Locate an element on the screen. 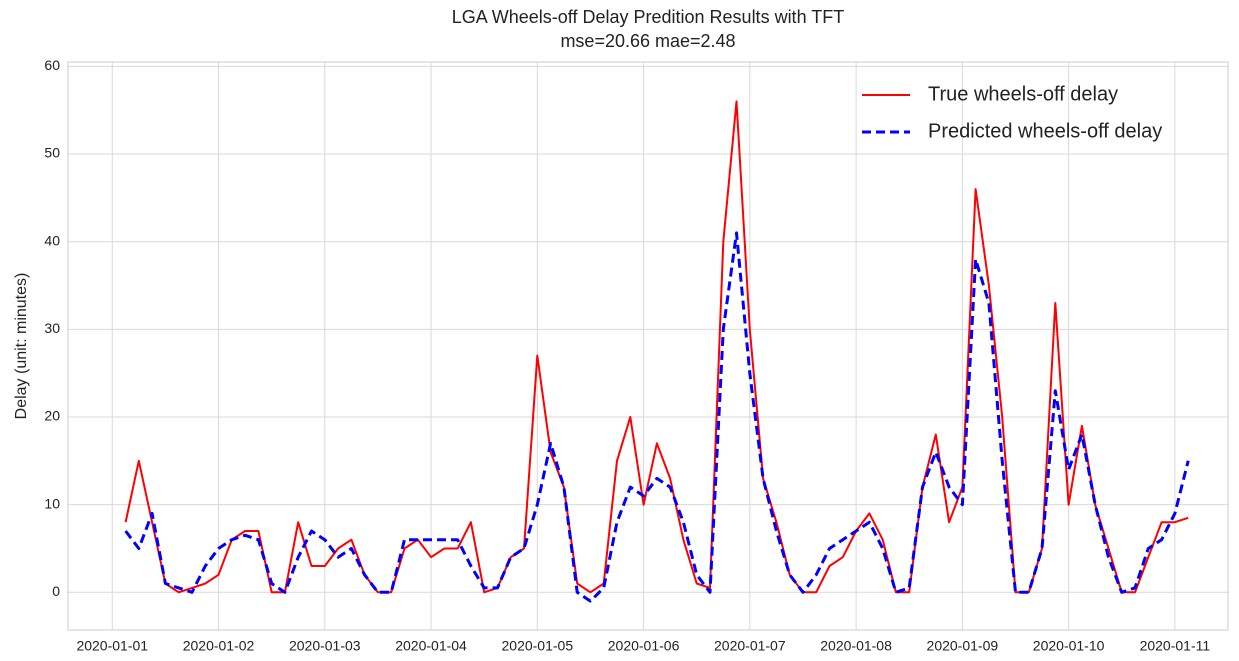  x-tick-label: 2020-01-08 is located at coordinates (856, 646).